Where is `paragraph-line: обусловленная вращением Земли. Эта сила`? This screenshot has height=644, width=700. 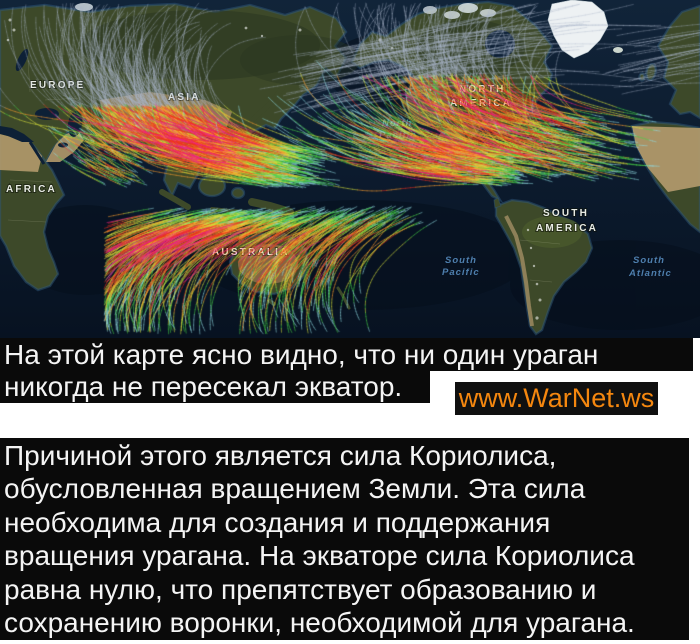
paragraph-line: обусловленная вращением Земли. Эта сила is located at coordinates (295, 489).